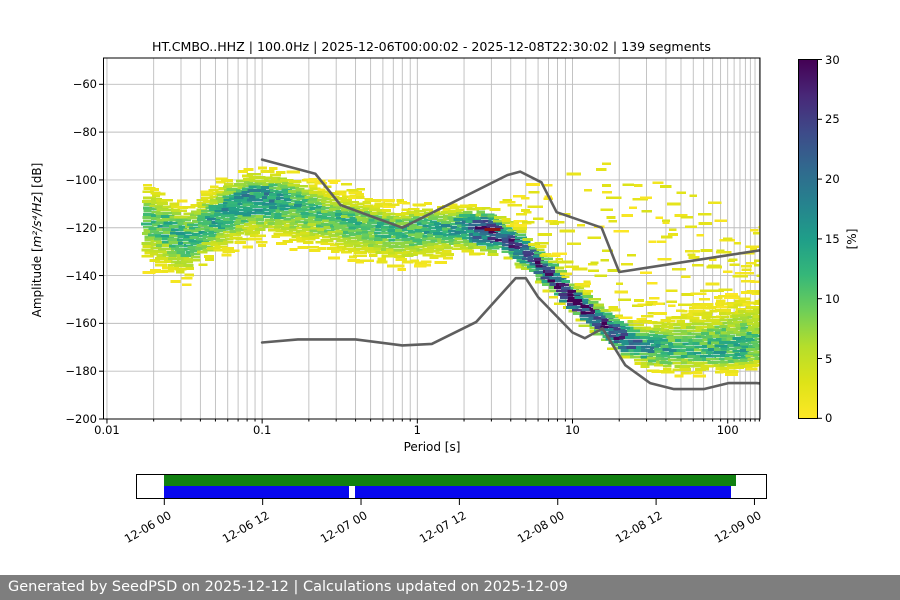  Describe the element at coordinates (829, 358) in the screenshot. I see `colorbar-tick-label: 5` at that location.